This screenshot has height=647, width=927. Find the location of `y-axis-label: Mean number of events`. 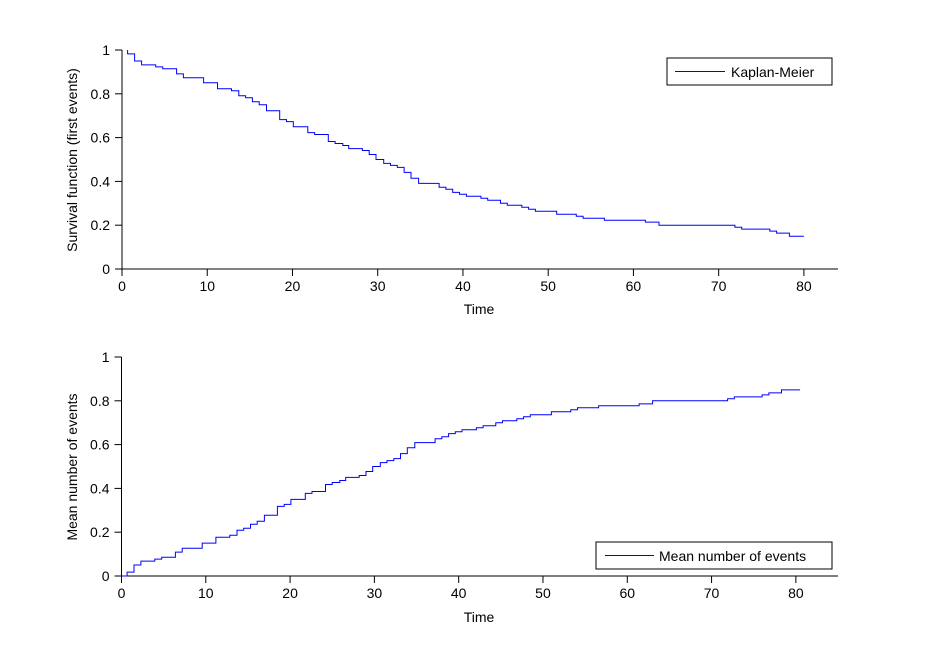

y-axis-label: Mean number of events is located at coordinates (72, 466).